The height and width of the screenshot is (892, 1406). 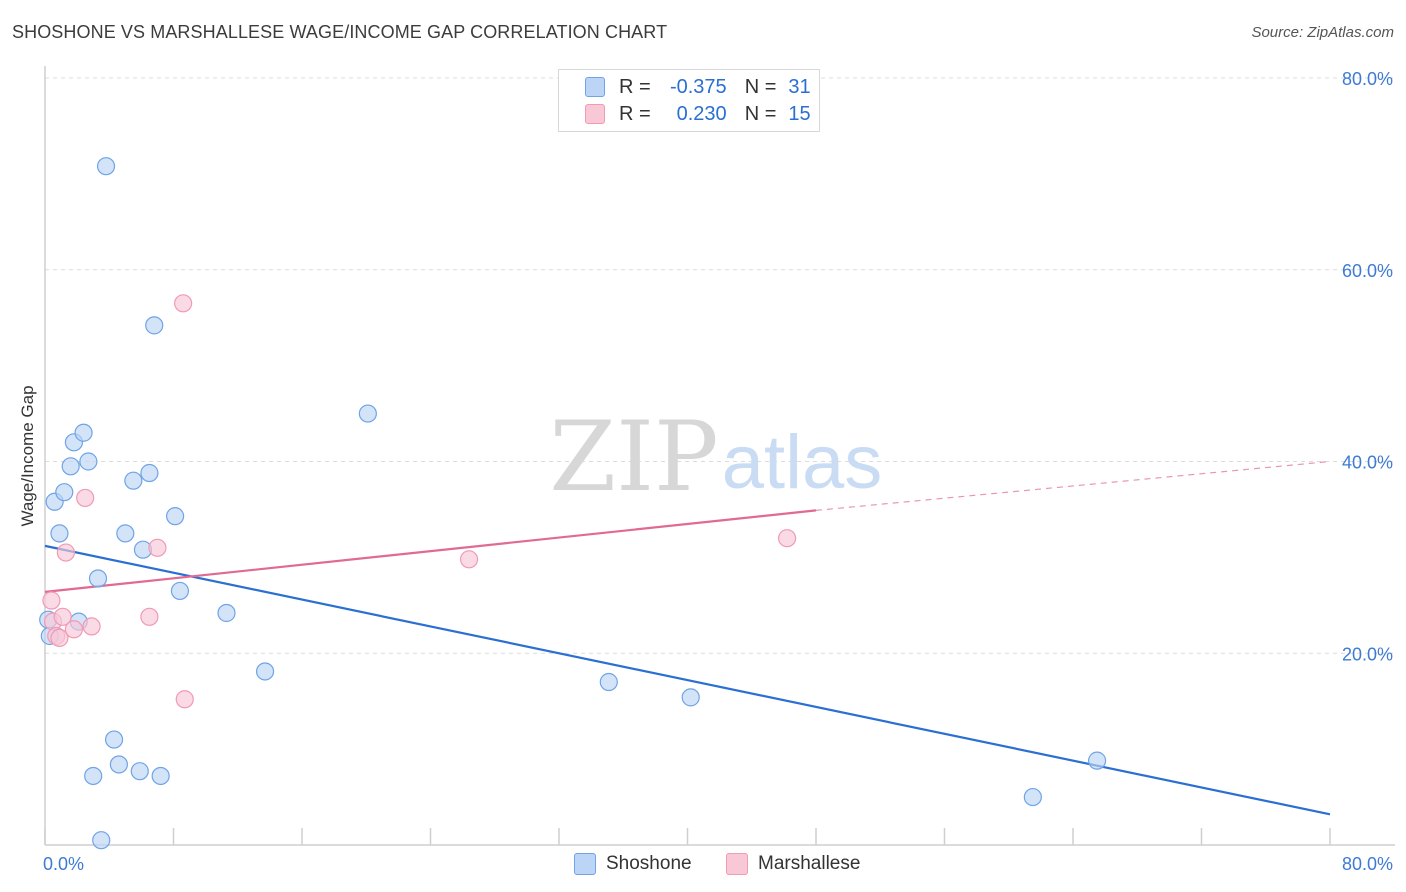 I want to click on marshallese-trend-extension, so click(x=1073, y=485).